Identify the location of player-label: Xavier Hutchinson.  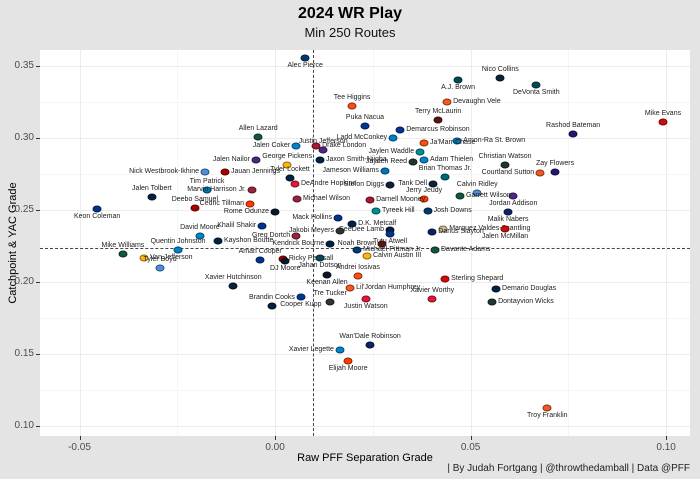
(233, 278).